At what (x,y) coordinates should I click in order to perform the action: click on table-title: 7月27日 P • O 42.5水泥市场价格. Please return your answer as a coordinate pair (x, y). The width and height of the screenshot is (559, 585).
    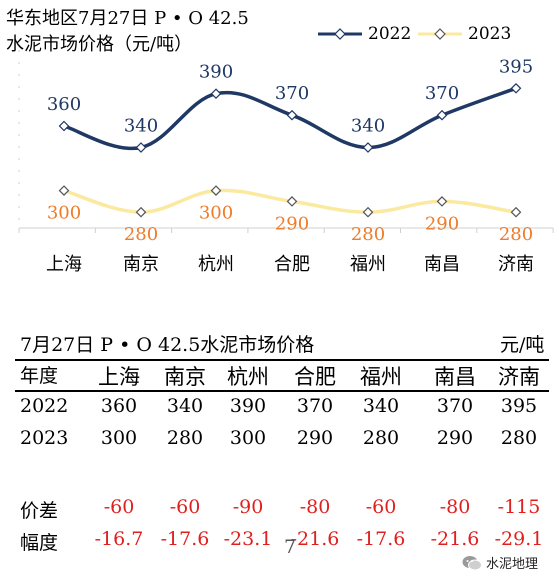
    Looking at the image, I should click on (167, 345).